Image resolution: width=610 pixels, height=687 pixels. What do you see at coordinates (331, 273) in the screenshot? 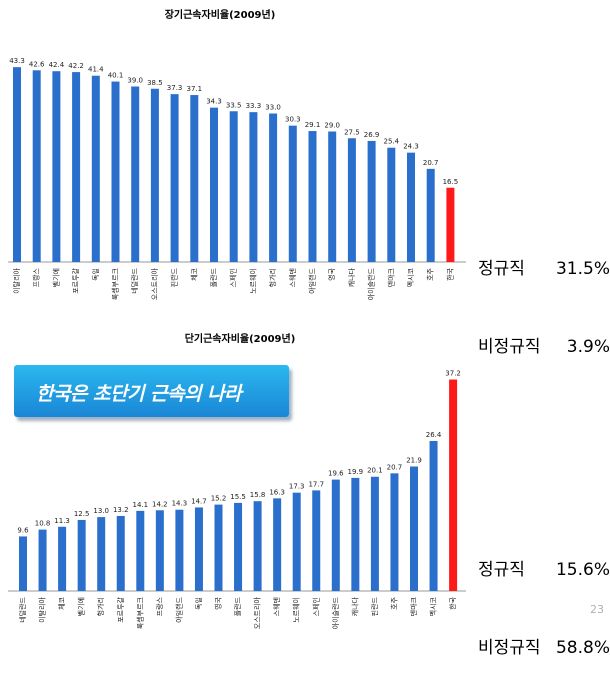
I see `category-label: 영국` at bounding box center [331, 273].